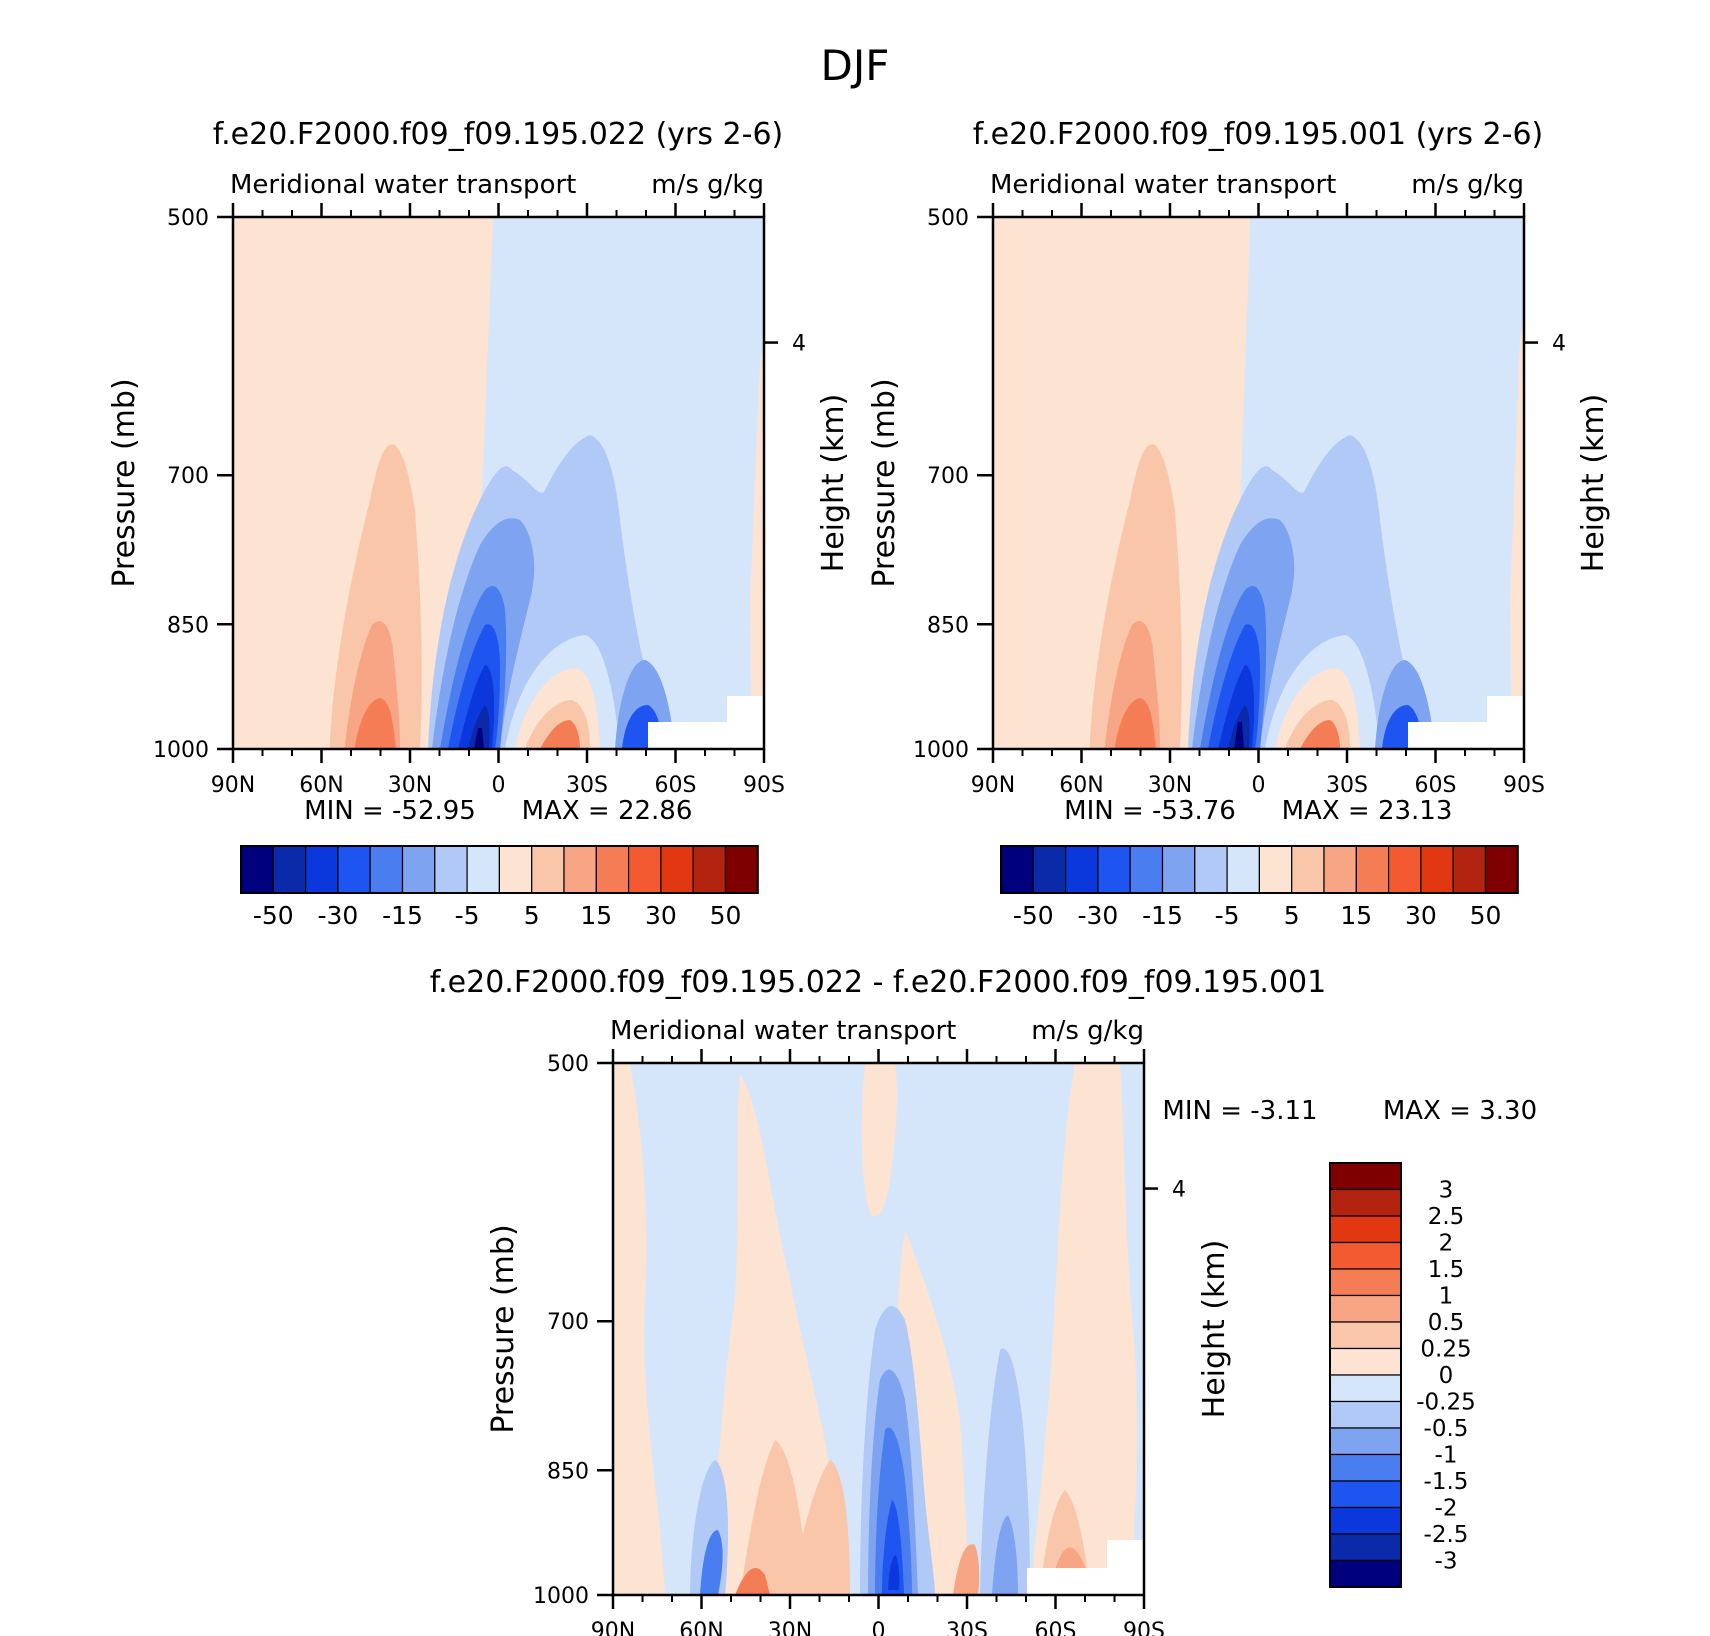 This screenshot has width=1710, height=1636. What do you see at coordinates (1446, 1562) in the screenshot?
I see `colorbar-label: -3` at bounding box center [1446, 1562].